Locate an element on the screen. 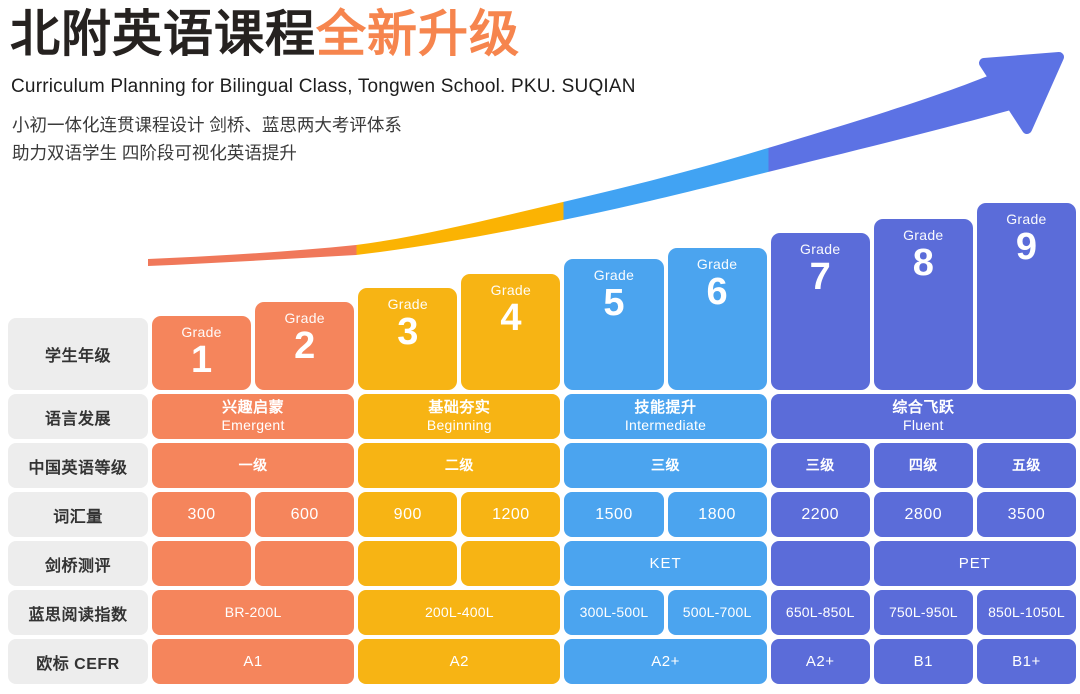 Image resolution: width=1080 pixels, height=694 pixels. growth-arrow-head is located at coordinates (1021, 93).